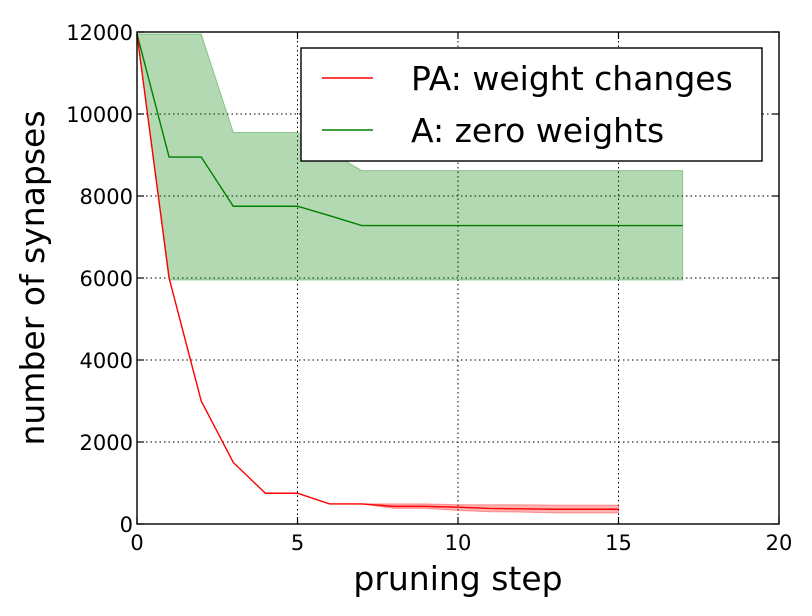 The height and width of the screenshot is (616, 812). What do you see at coordinates (106, 279) in the screenshot?
I see `y-tick-label: 6000` at bounding box center [106, 279].